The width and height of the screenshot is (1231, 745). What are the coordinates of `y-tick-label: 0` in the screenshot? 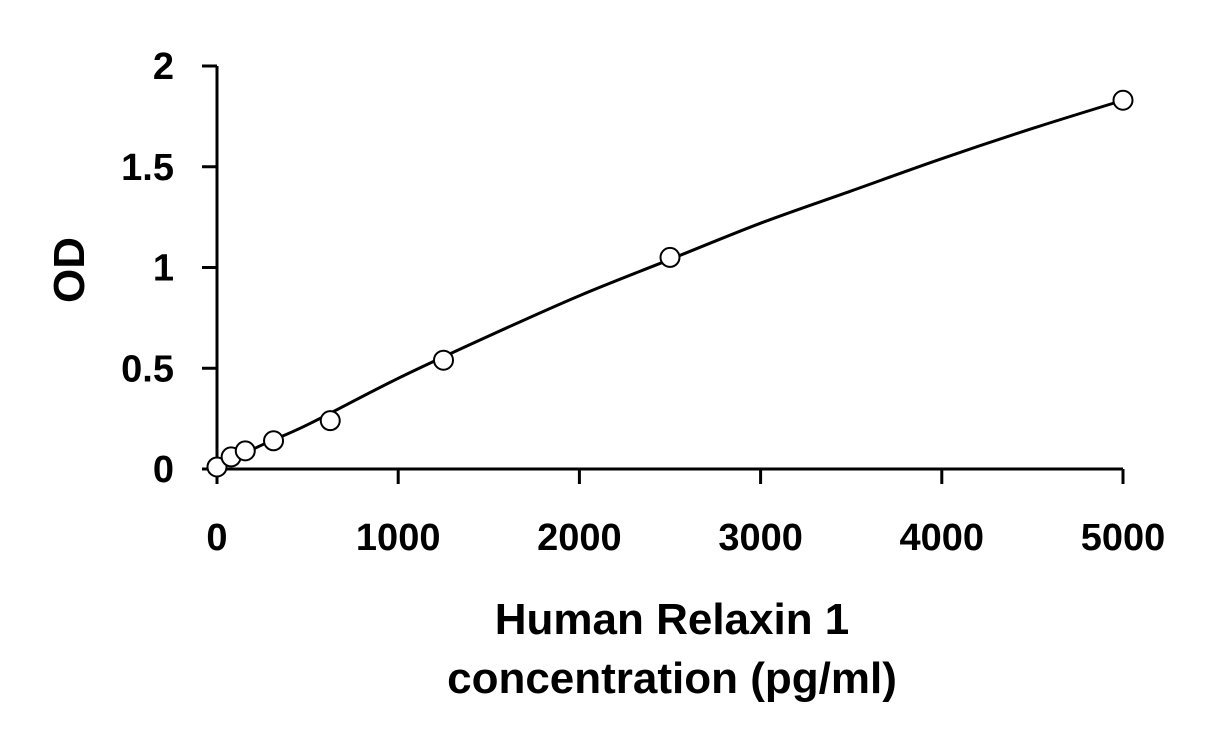 It's located at (163, 470).